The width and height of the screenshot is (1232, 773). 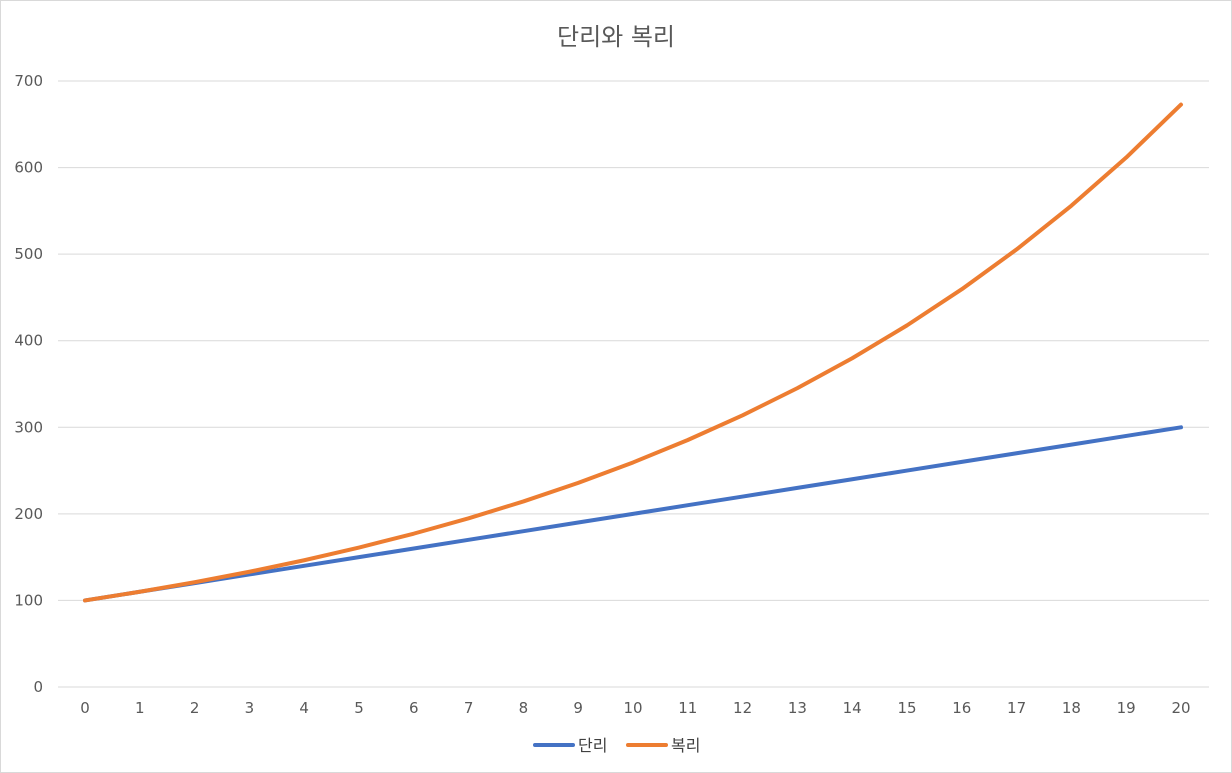 I want to click on x-tick-label: 11, so click(x=687, y=708).